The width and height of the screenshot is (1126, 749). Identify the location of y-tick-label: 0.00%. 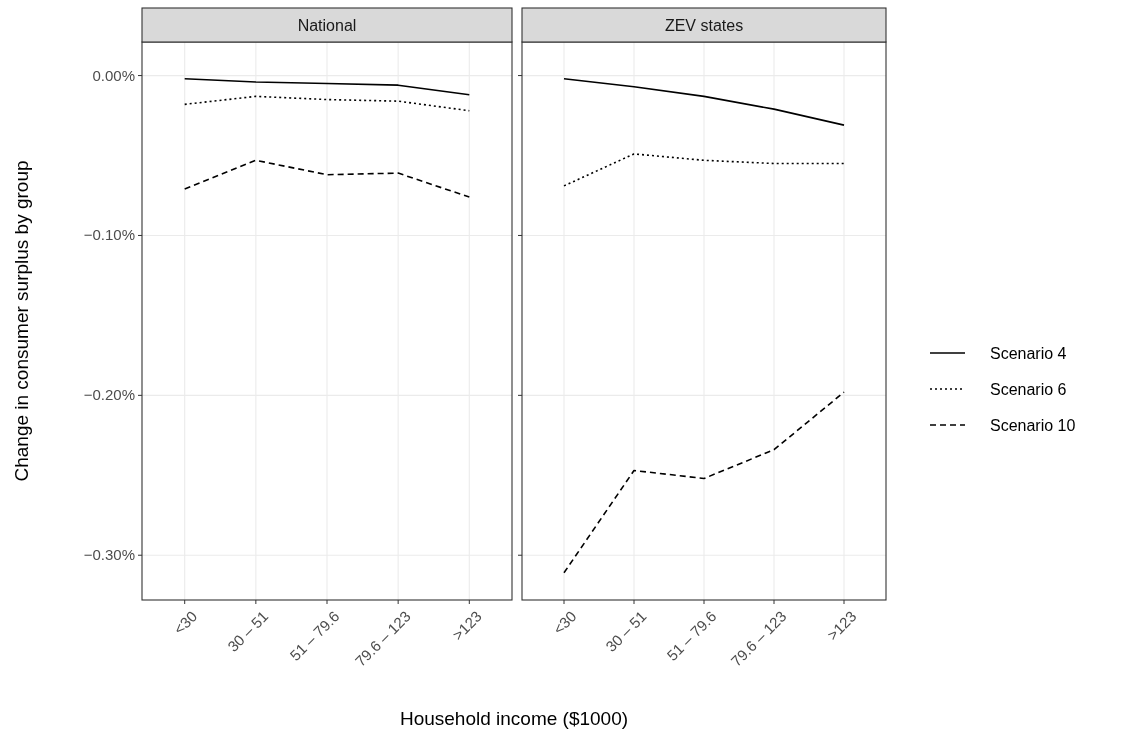
(113, 75).